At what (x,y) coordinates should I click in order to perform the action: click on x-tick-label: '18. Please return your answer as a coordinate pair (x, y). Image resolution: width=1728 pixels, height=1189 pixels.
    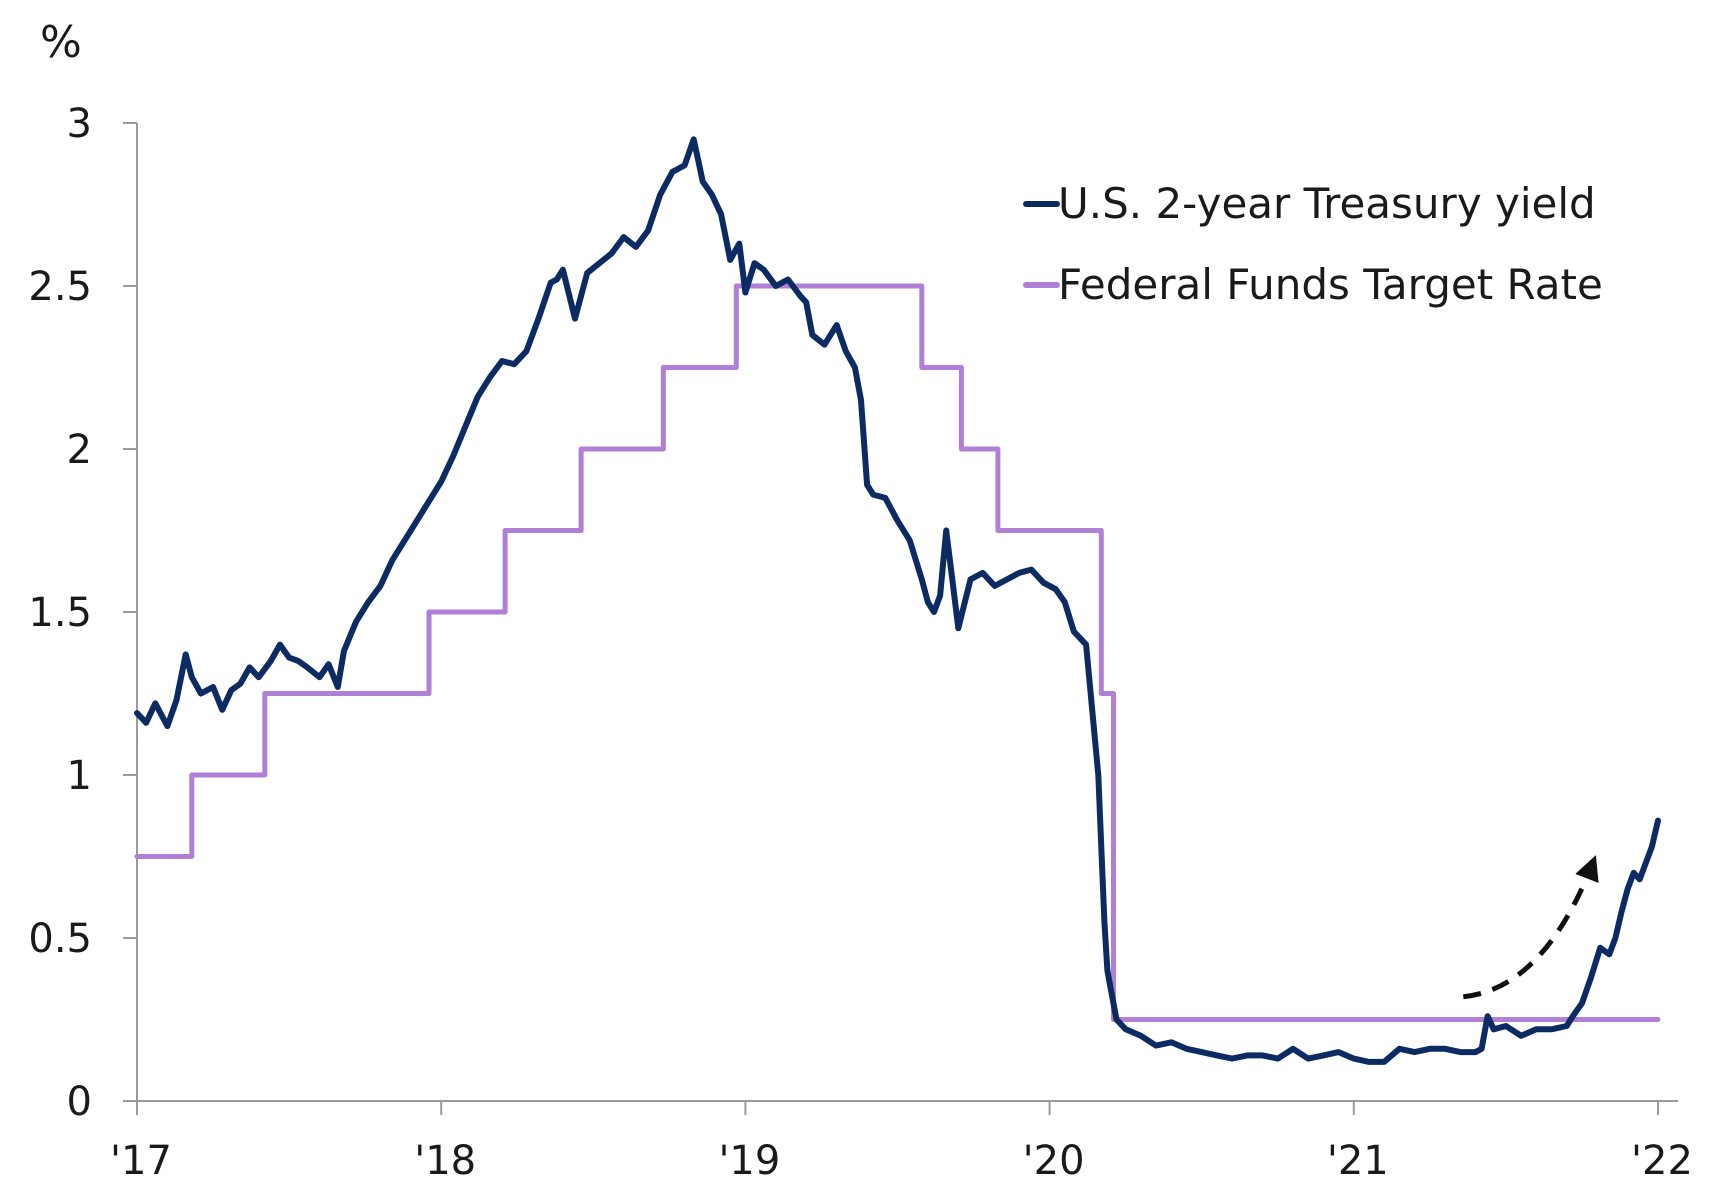
    Looking at the image, I should click on (445, 1161).